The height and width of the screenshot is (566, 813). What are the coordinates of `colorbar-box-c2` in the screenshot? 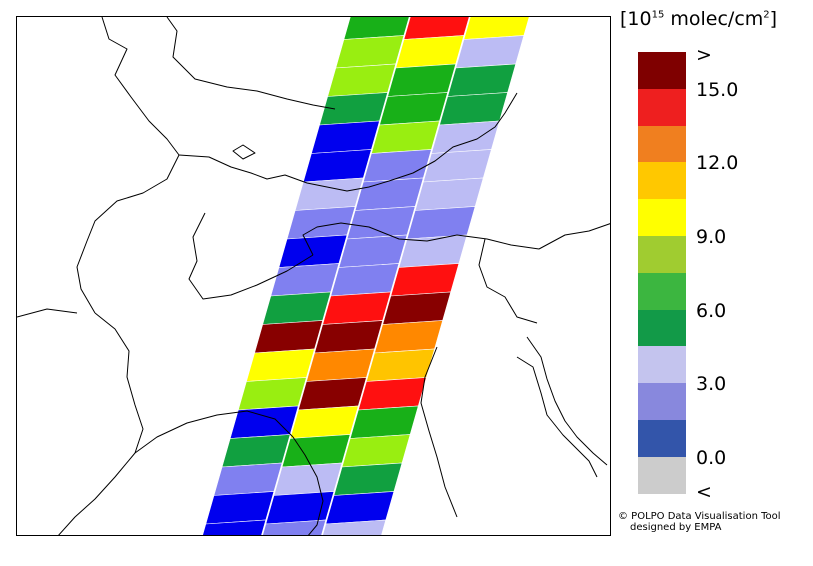 It's located at (662, 401).